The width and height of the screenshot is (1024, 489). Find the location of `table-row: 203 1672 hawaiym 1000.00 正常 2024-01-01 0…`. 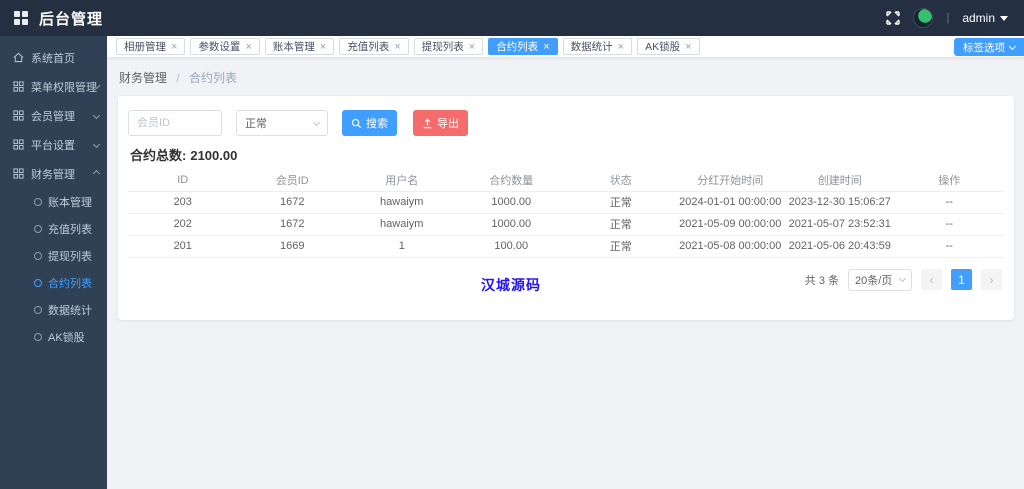

table-row: 203 1672 hawaiym 1000.00 正常 2024-01-01 0… is located at coordinates (566, 202).